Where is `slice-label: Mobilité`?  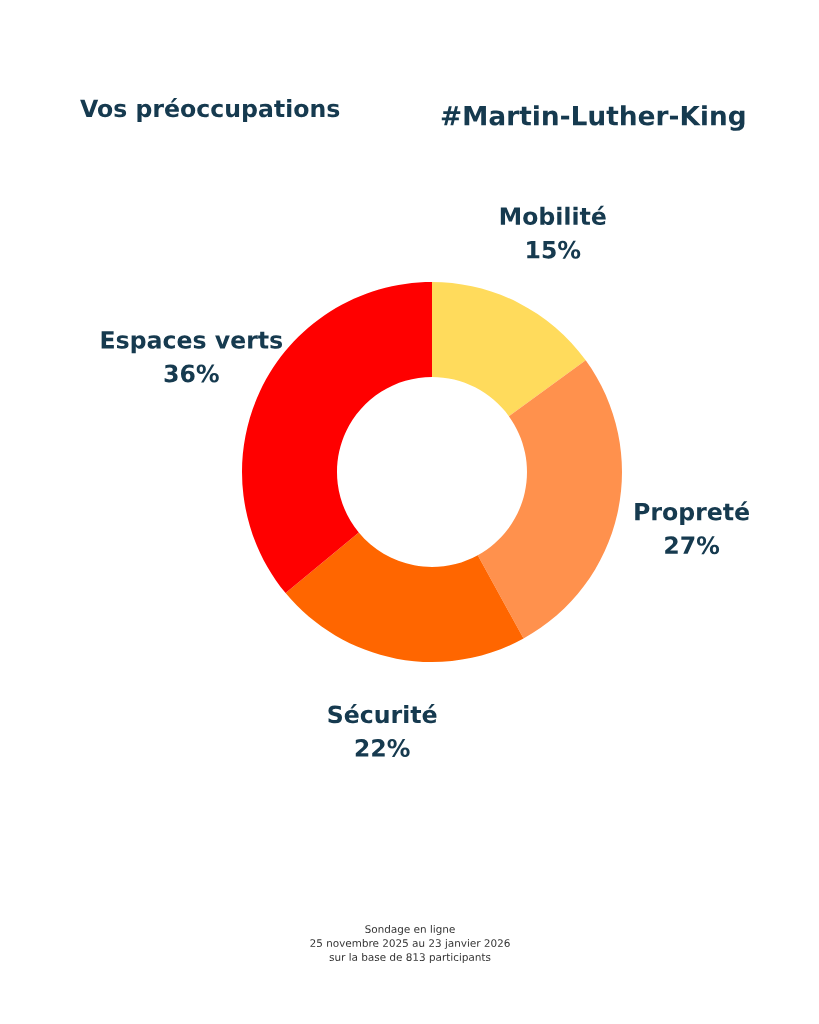 slice-label: Mobilité is located at coordinates (553, 215).